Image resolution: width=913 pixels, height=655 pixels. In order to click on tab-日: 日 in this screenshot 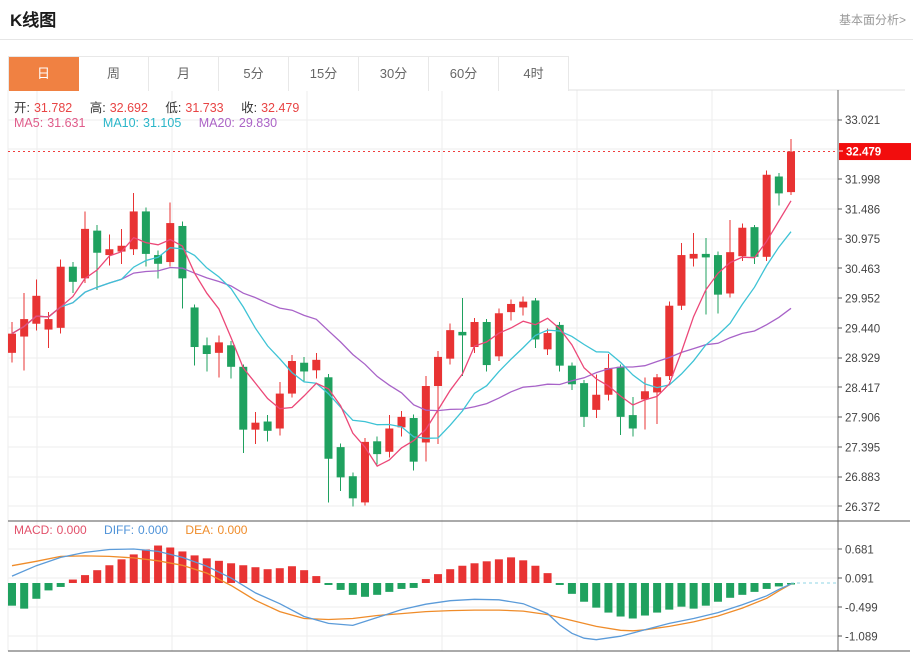, I will do `click(44, 74)`.